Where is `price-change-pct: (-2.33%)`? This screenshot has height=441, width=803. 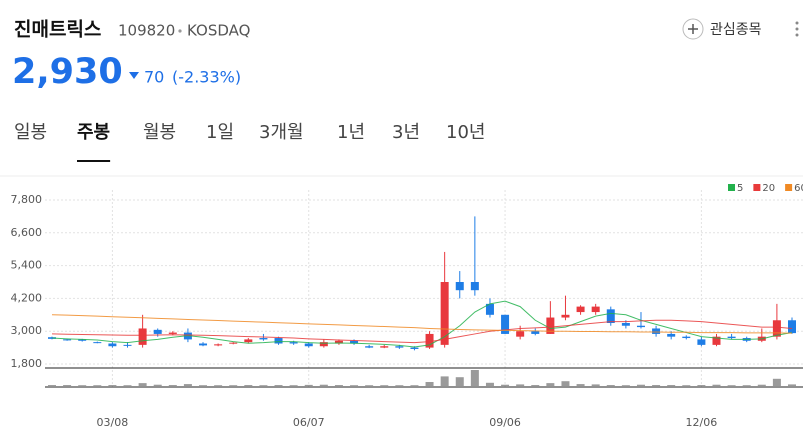 price-change-pct: (-2.33%) is located at coordinates (206, 77).